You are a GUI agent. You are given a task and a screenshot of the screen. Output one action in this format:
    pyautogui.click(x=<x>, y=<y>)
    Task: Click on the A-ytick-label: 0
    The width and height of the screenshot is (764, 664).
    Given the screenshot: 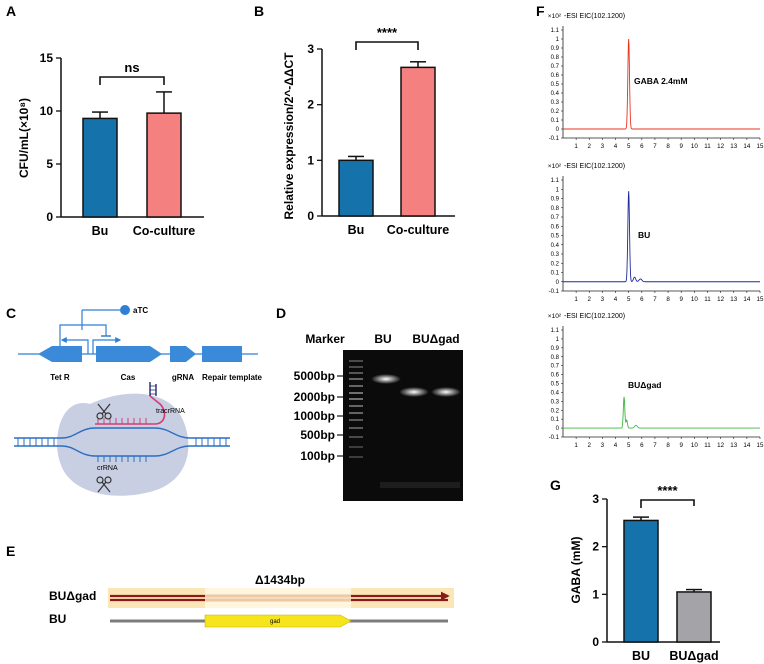 What is the action you would take?
    pyautogui.click(x=49, y=217)
    